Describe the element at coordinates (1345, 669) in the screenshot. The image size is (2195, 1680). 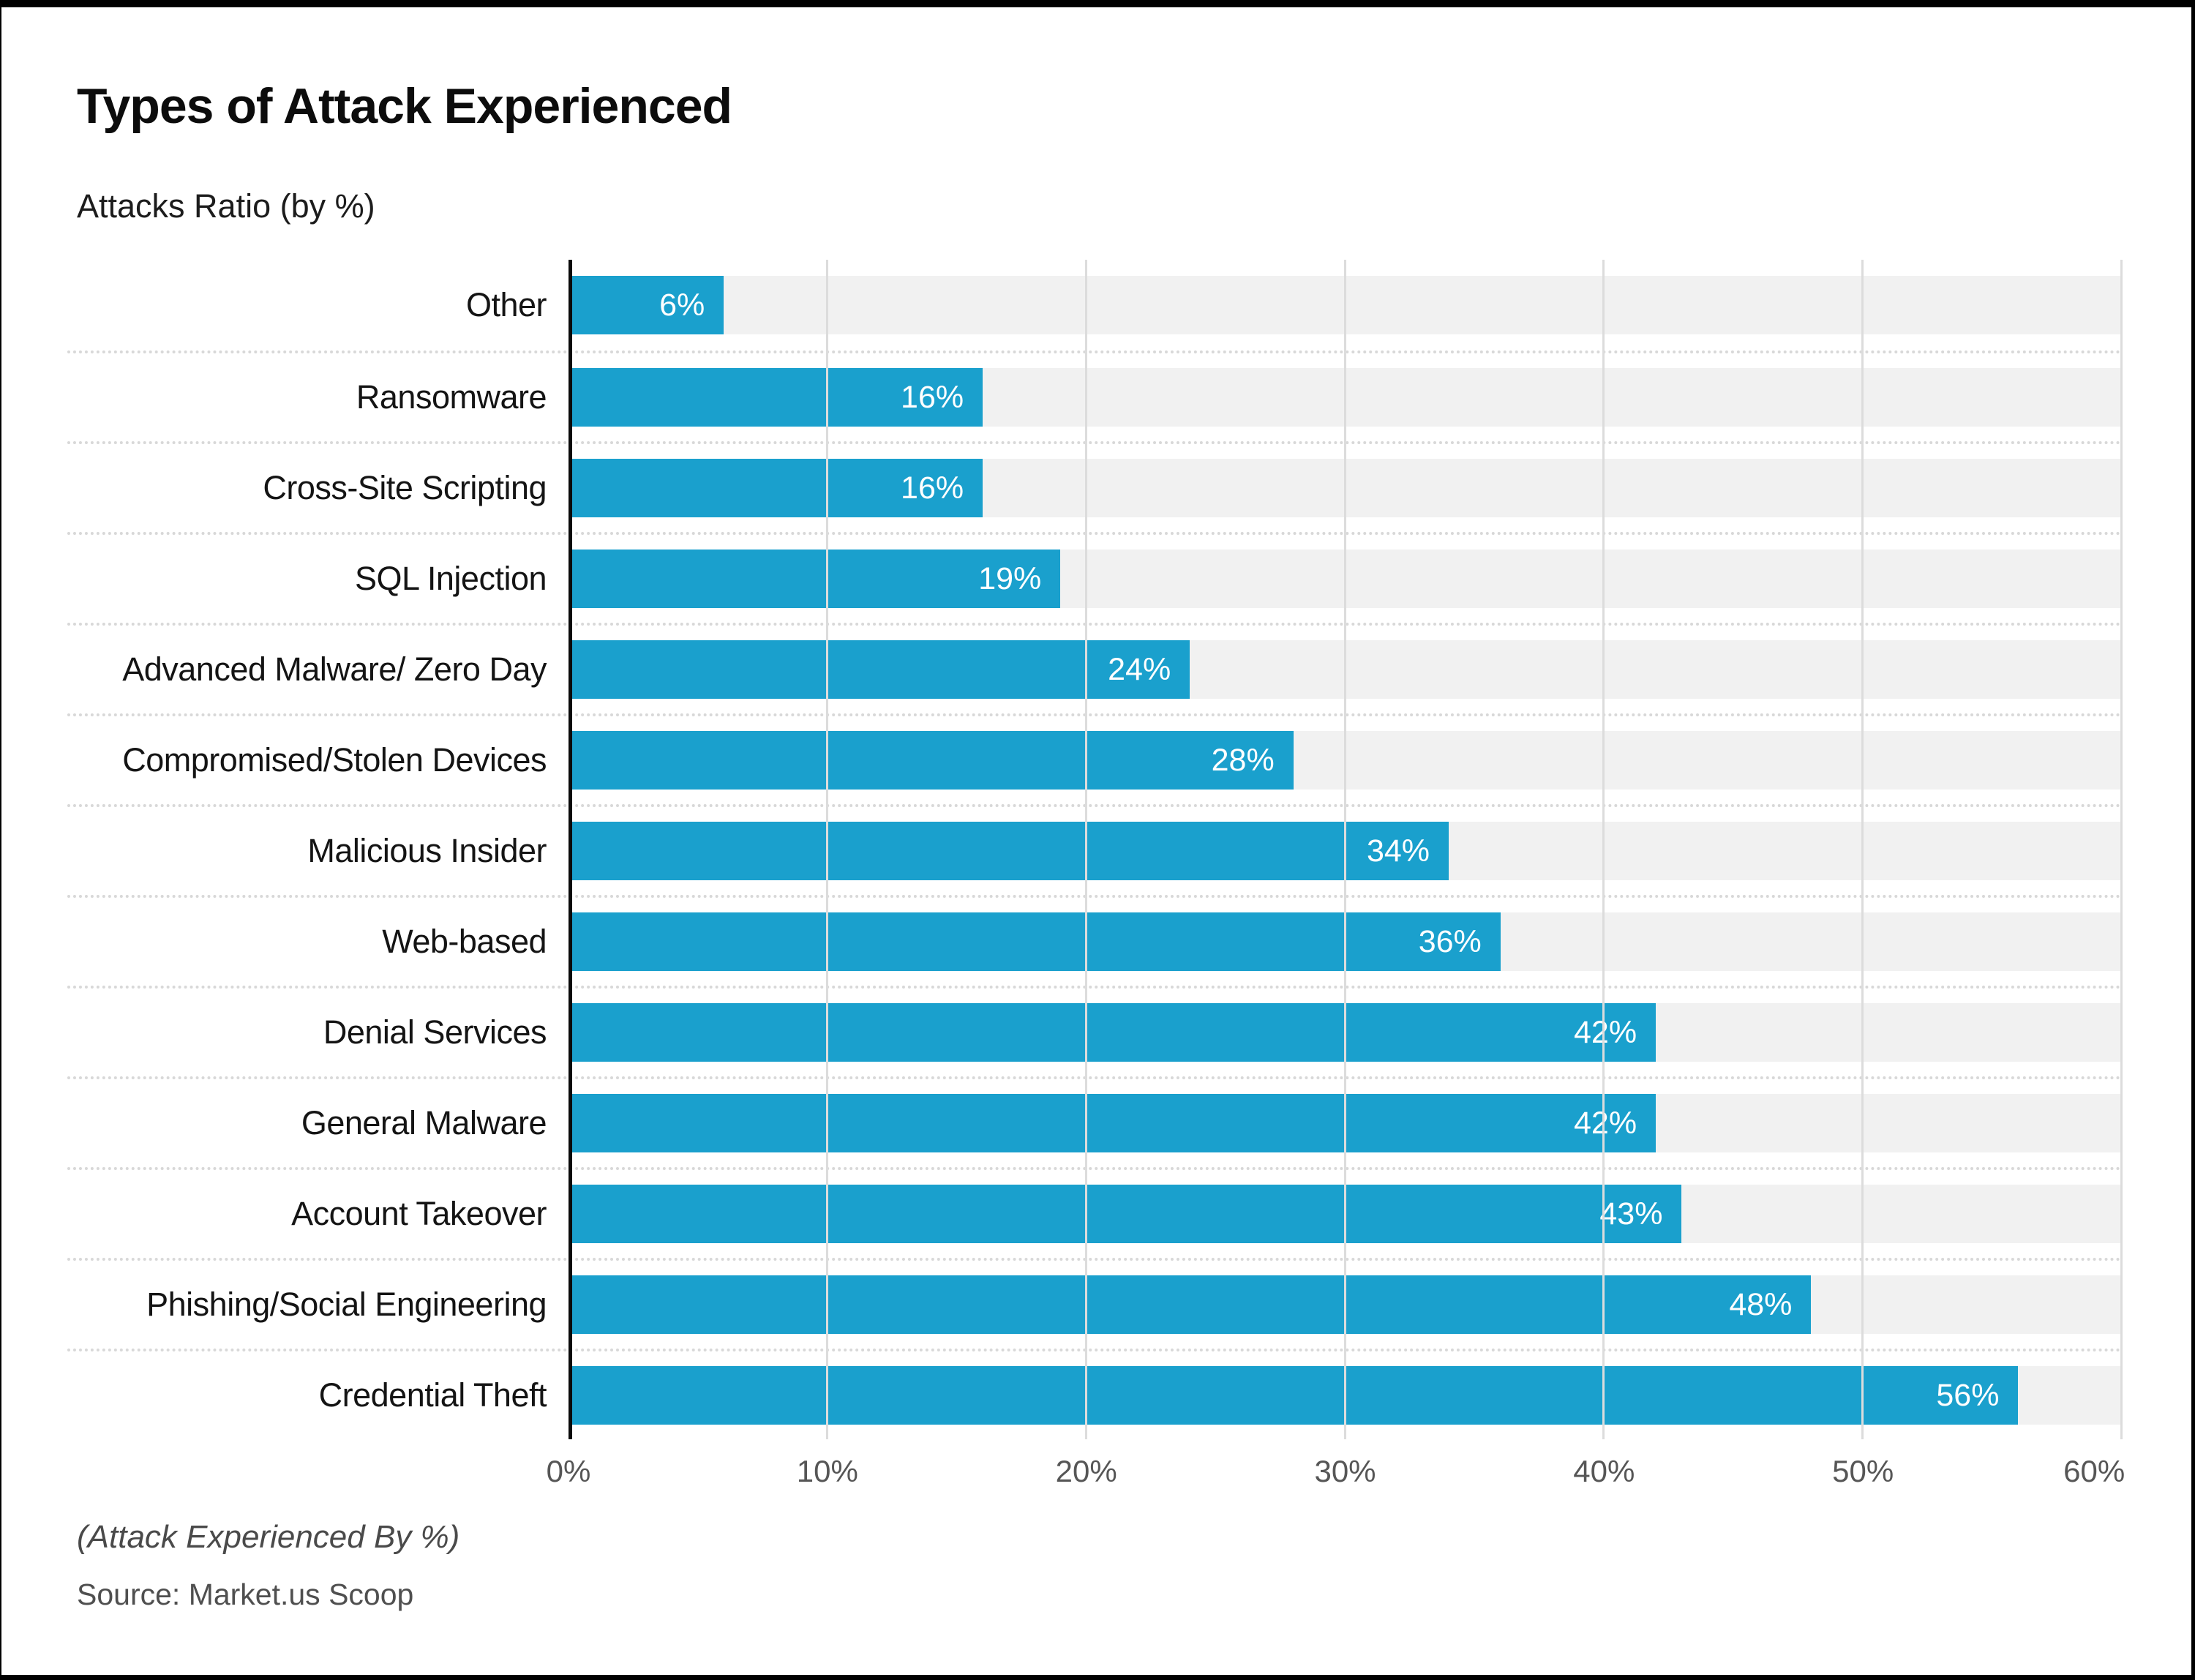
I see `bar-track: 24%` at that location.